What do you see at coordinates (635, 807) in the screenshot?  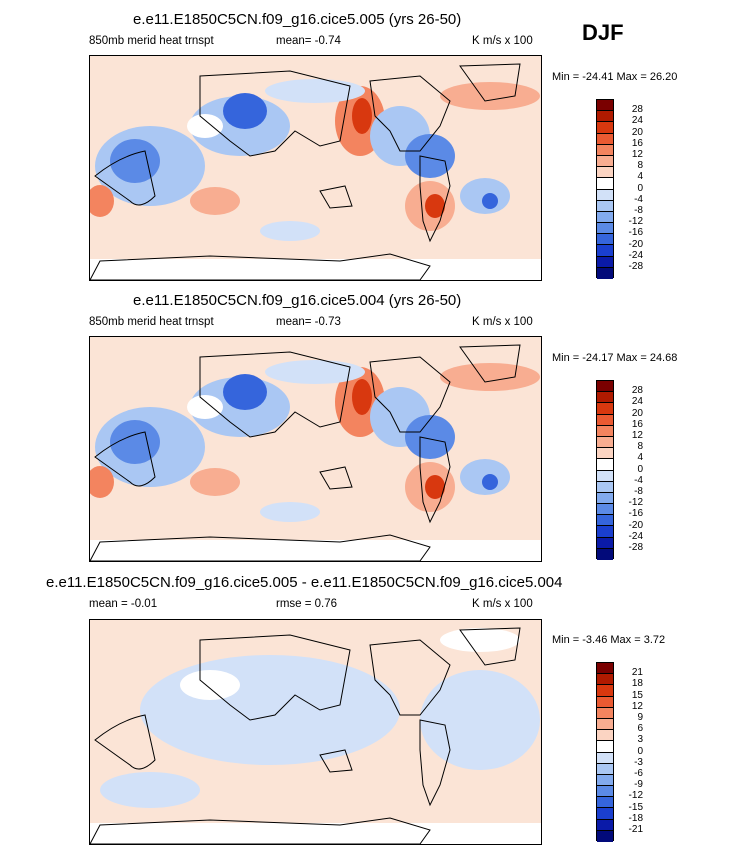 I see `colorbar-tick-label: -15` at bounding box center [635, 807].